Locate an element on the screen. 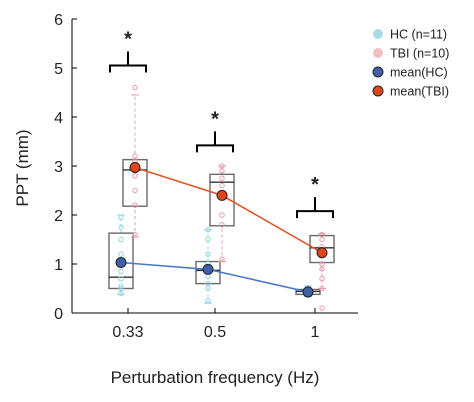 This screenshot has height=402, width=474. legend-label: mean(TBI) is located at coordinates (419, 92).